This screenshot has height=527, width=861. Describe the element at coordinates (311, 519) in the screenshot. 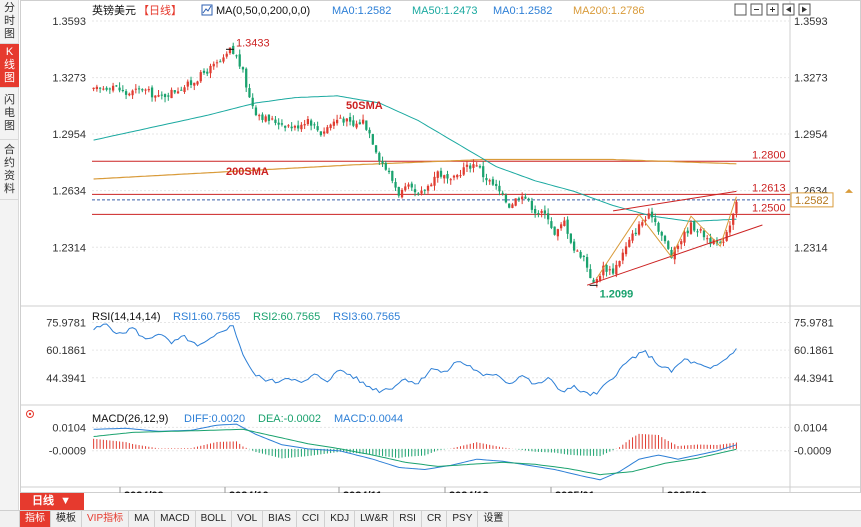

I see `indicator-tab-cci: CCI` at that location.